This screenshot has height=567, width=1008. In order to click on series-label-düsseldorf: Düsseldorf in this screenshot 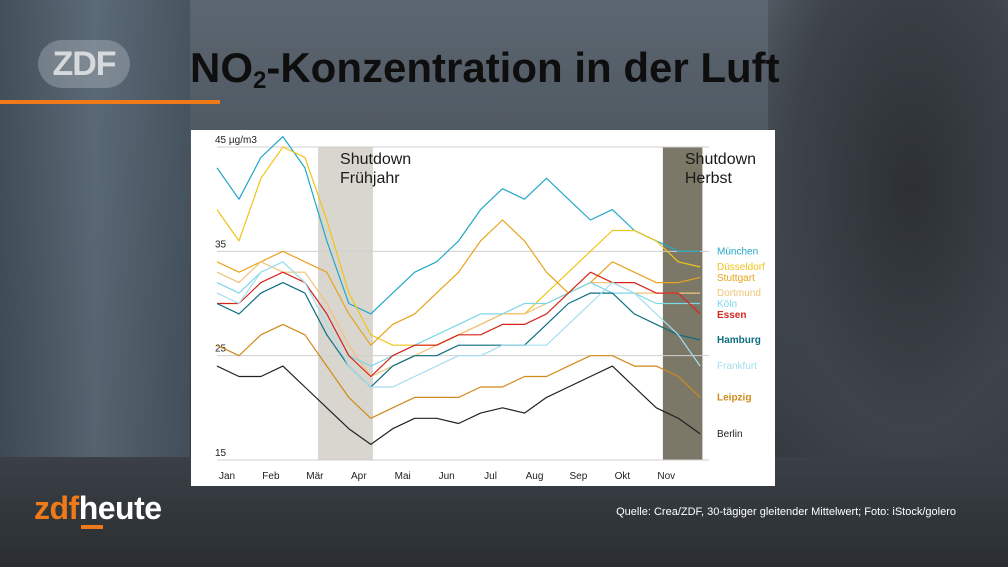, I will do `click(741, 267)`.